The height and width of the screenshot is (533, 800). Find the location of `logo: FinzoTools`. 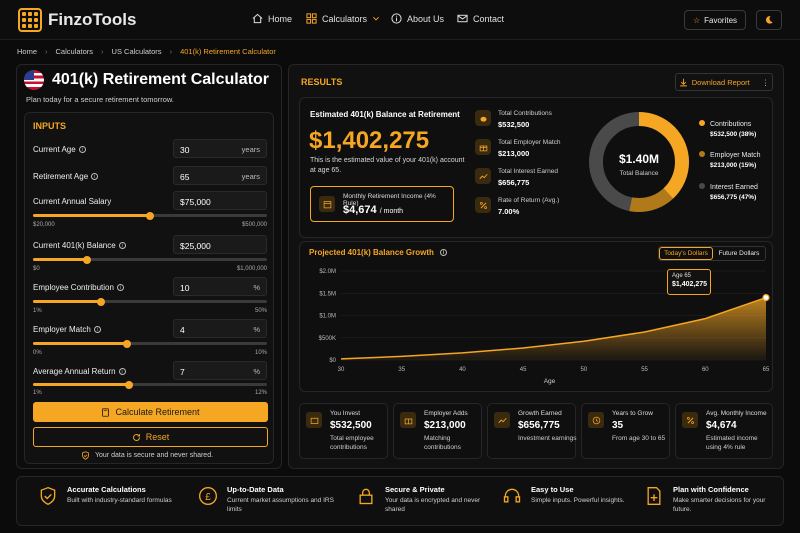

logo: FinzoTools is located at coordinates (77, 20).